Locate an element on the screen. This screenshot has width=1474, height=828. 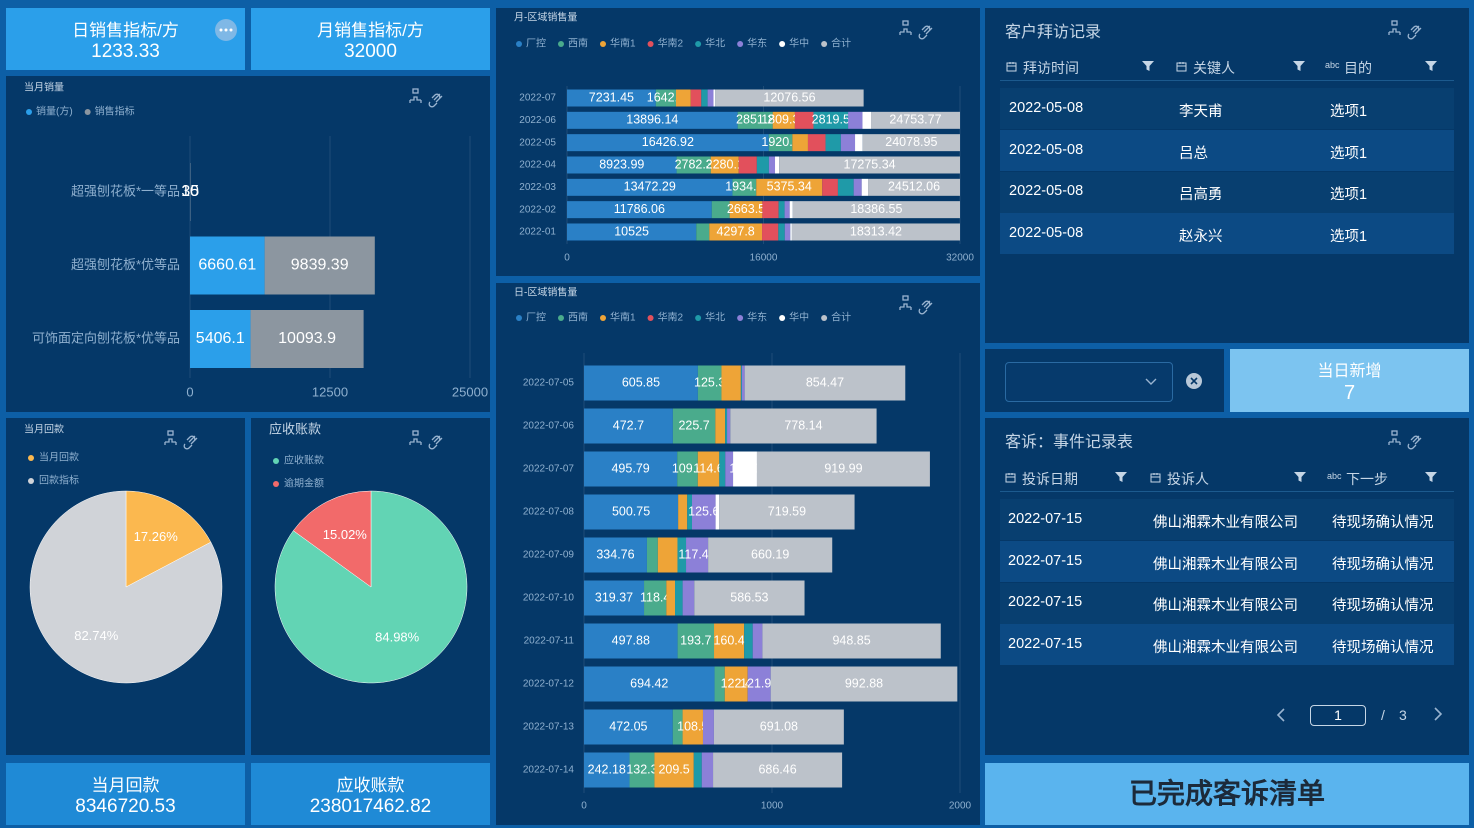
column-type-icon is located at coordinates (1181, 67).